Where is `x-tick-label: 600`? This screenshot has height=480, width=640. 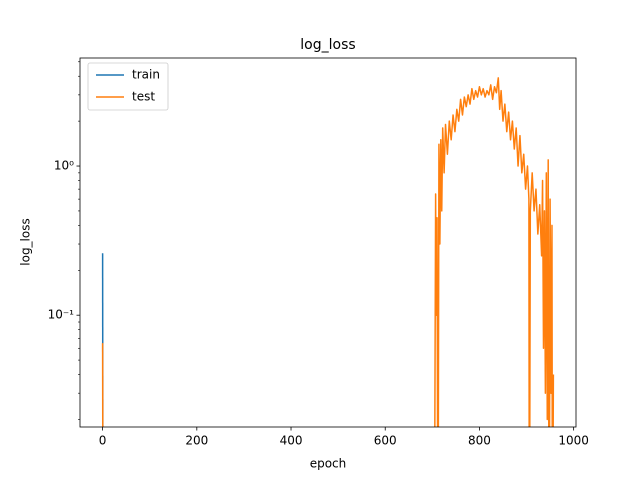 x-tick-label: 600 is located at coordinates (385, 441).